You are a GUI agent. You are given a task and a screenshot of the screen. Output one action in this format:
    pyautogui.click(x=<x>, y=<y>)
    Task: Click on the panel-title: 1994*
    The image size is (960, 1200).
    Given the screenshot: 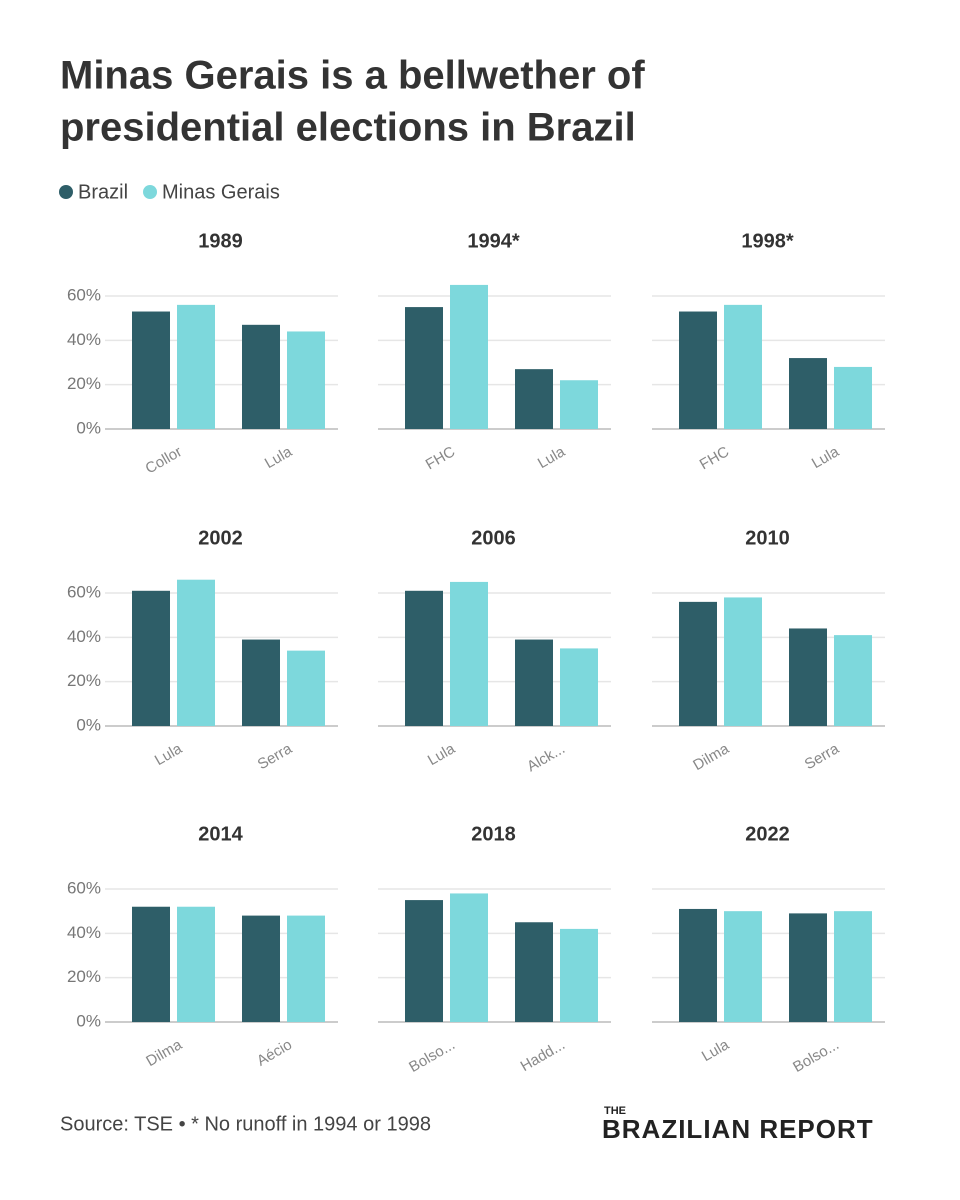 What is the action you would take?
    pyautogui.click(x=493, y=241)
    